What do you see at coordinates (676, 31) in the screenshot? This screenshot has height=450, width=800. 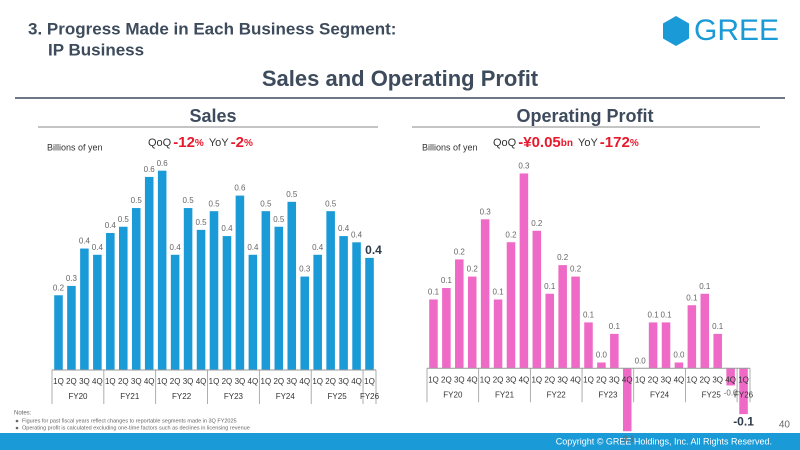 I see `logo-mark` at bounding box center [676, 31].